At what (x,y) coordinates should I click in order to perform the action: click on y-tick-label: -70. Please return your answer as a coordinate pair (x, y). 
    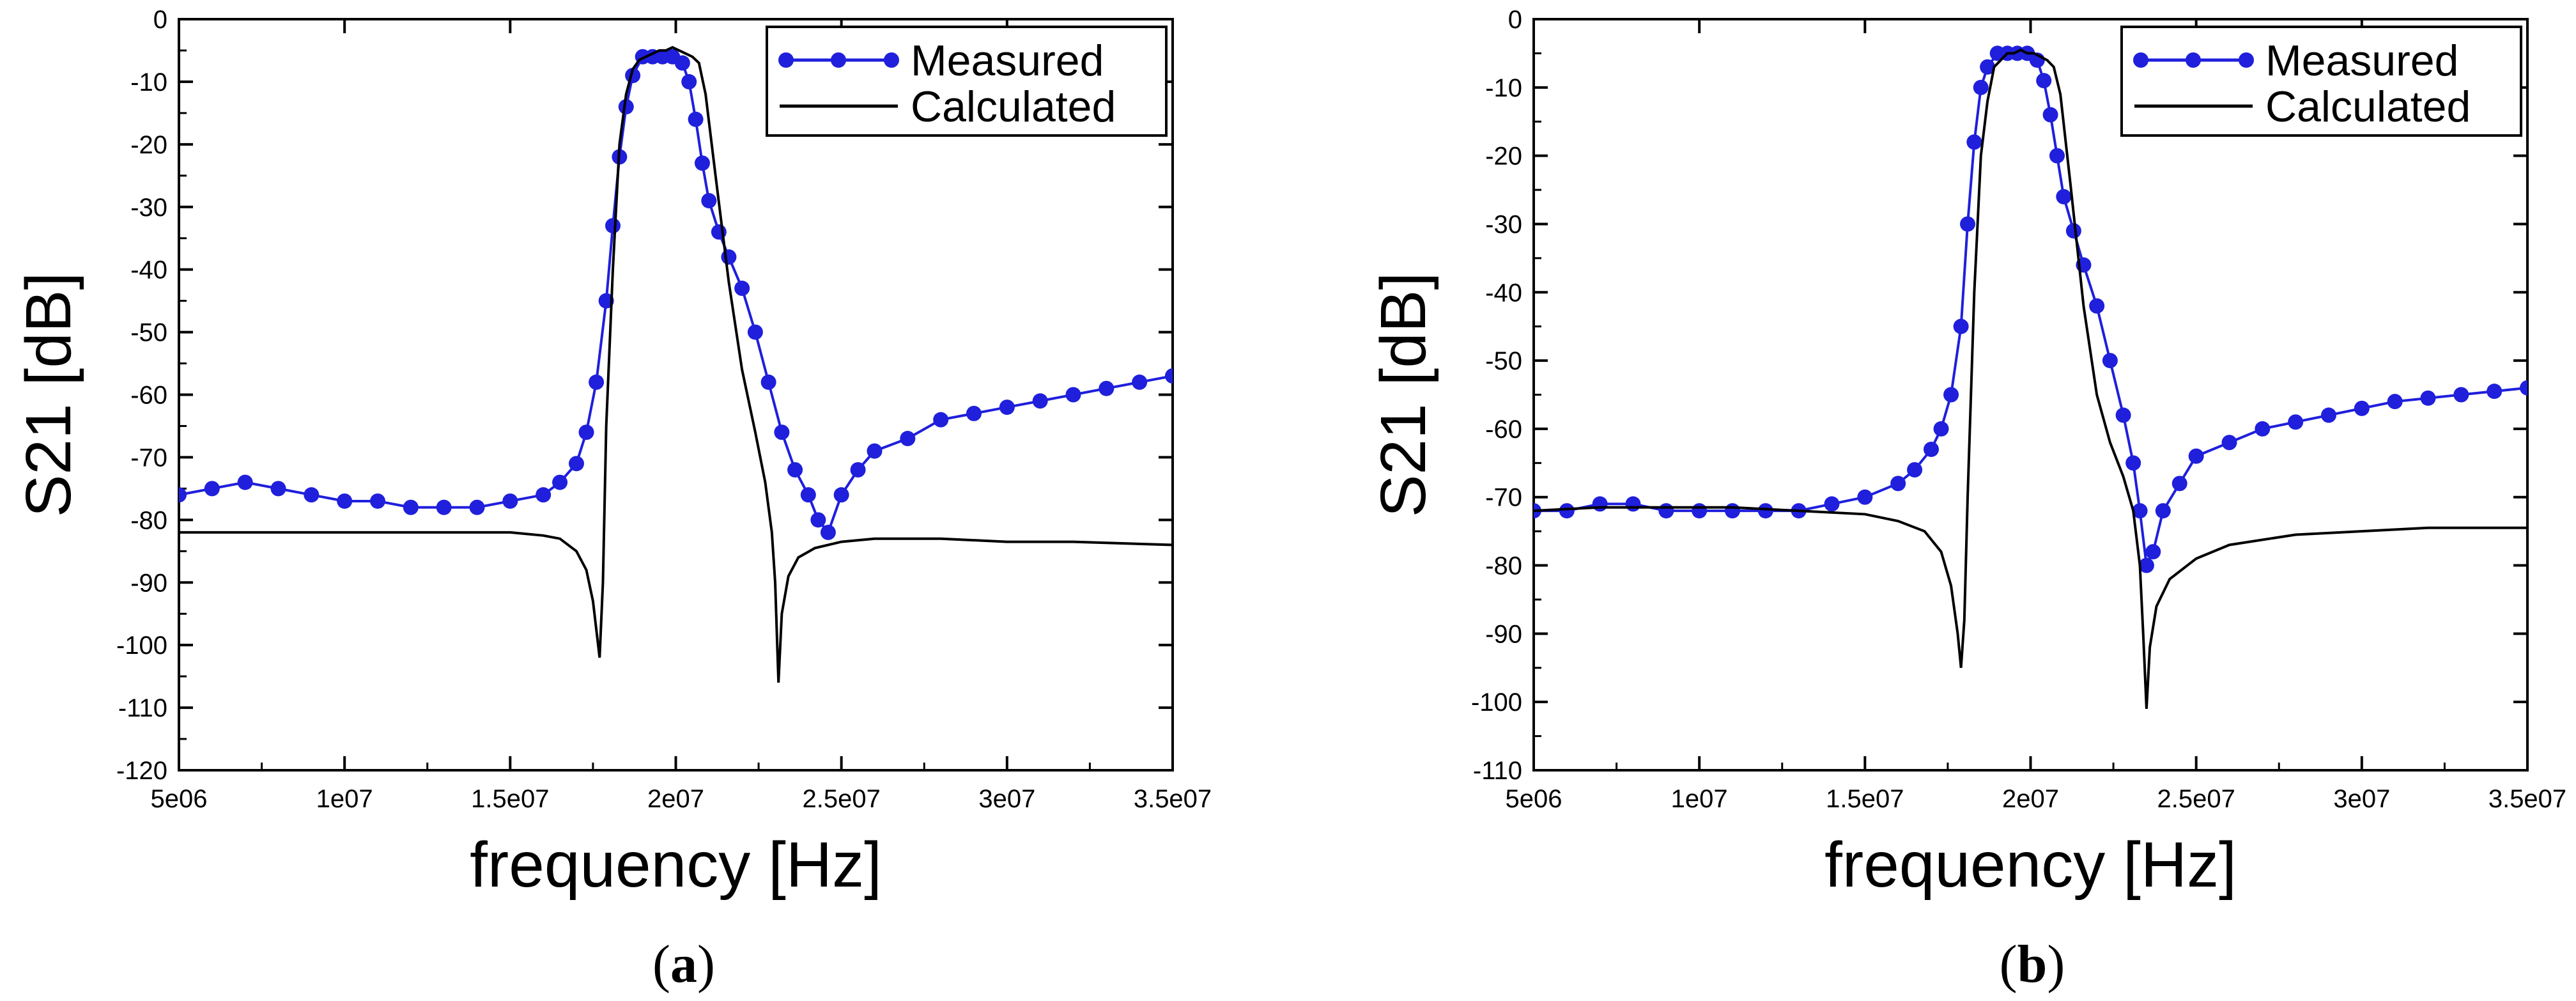
    Looking at the image, I should click on (1503, 498).